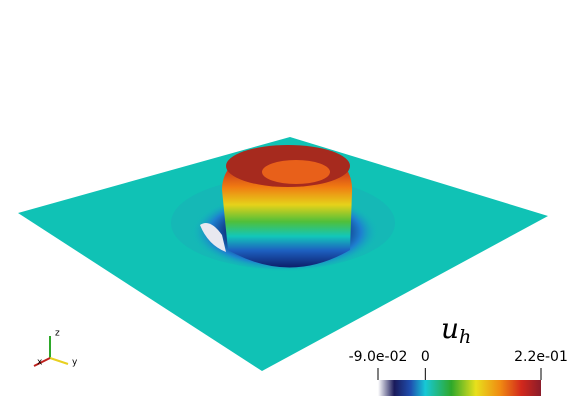  I want to click on colorbar-title: uh, so click(456, 330).